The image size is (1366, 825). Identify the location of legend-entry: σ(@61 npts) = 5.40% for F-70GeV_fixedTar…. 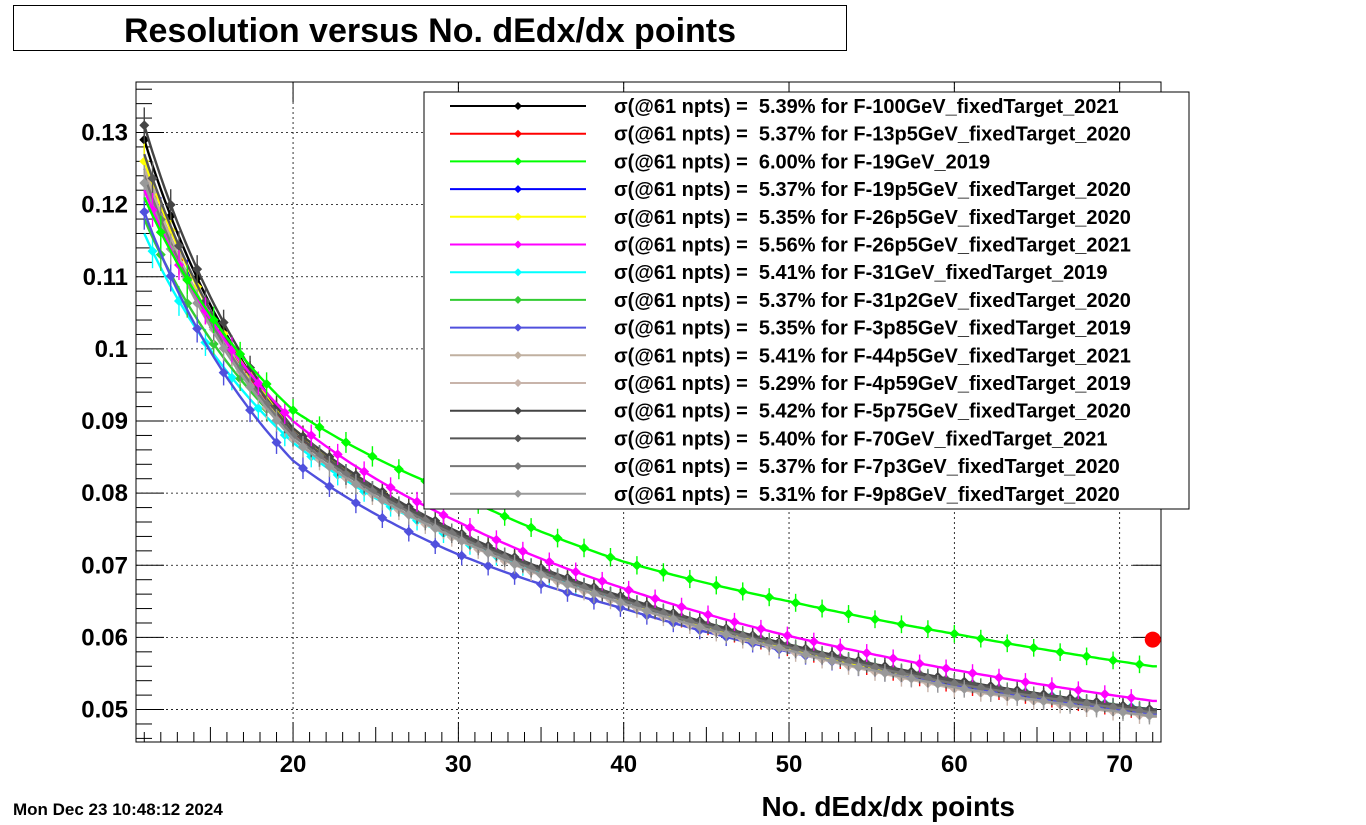
(779, 439).